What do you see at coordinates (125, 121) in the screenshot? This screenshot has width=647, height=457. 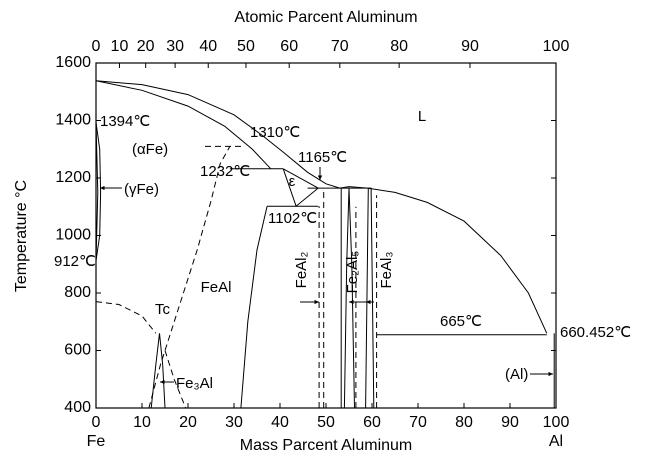 I see `annotation: 1394℃` at bounding box center [125, 121].